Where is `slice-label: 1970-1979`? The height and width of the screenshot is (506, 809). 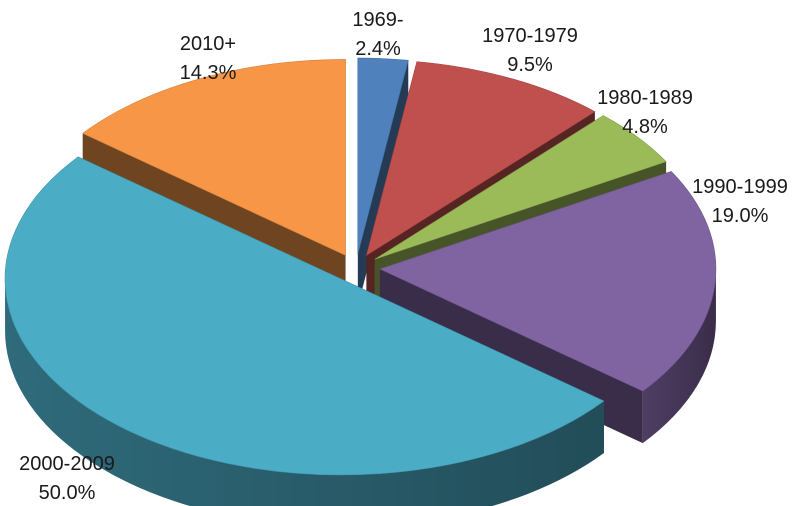 slice-label: 1970-1979 is located at coordinates (530, 36).